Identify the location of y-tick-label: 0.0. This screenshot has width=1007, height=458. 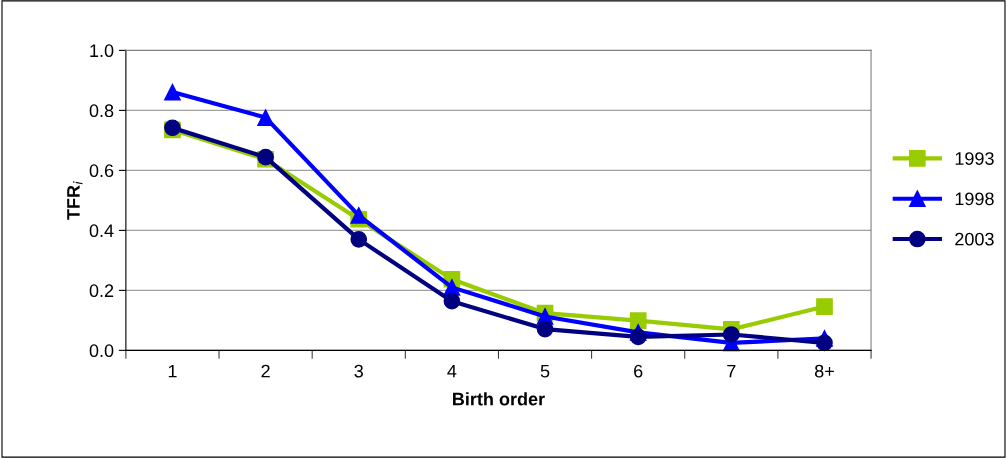
(101, 351).